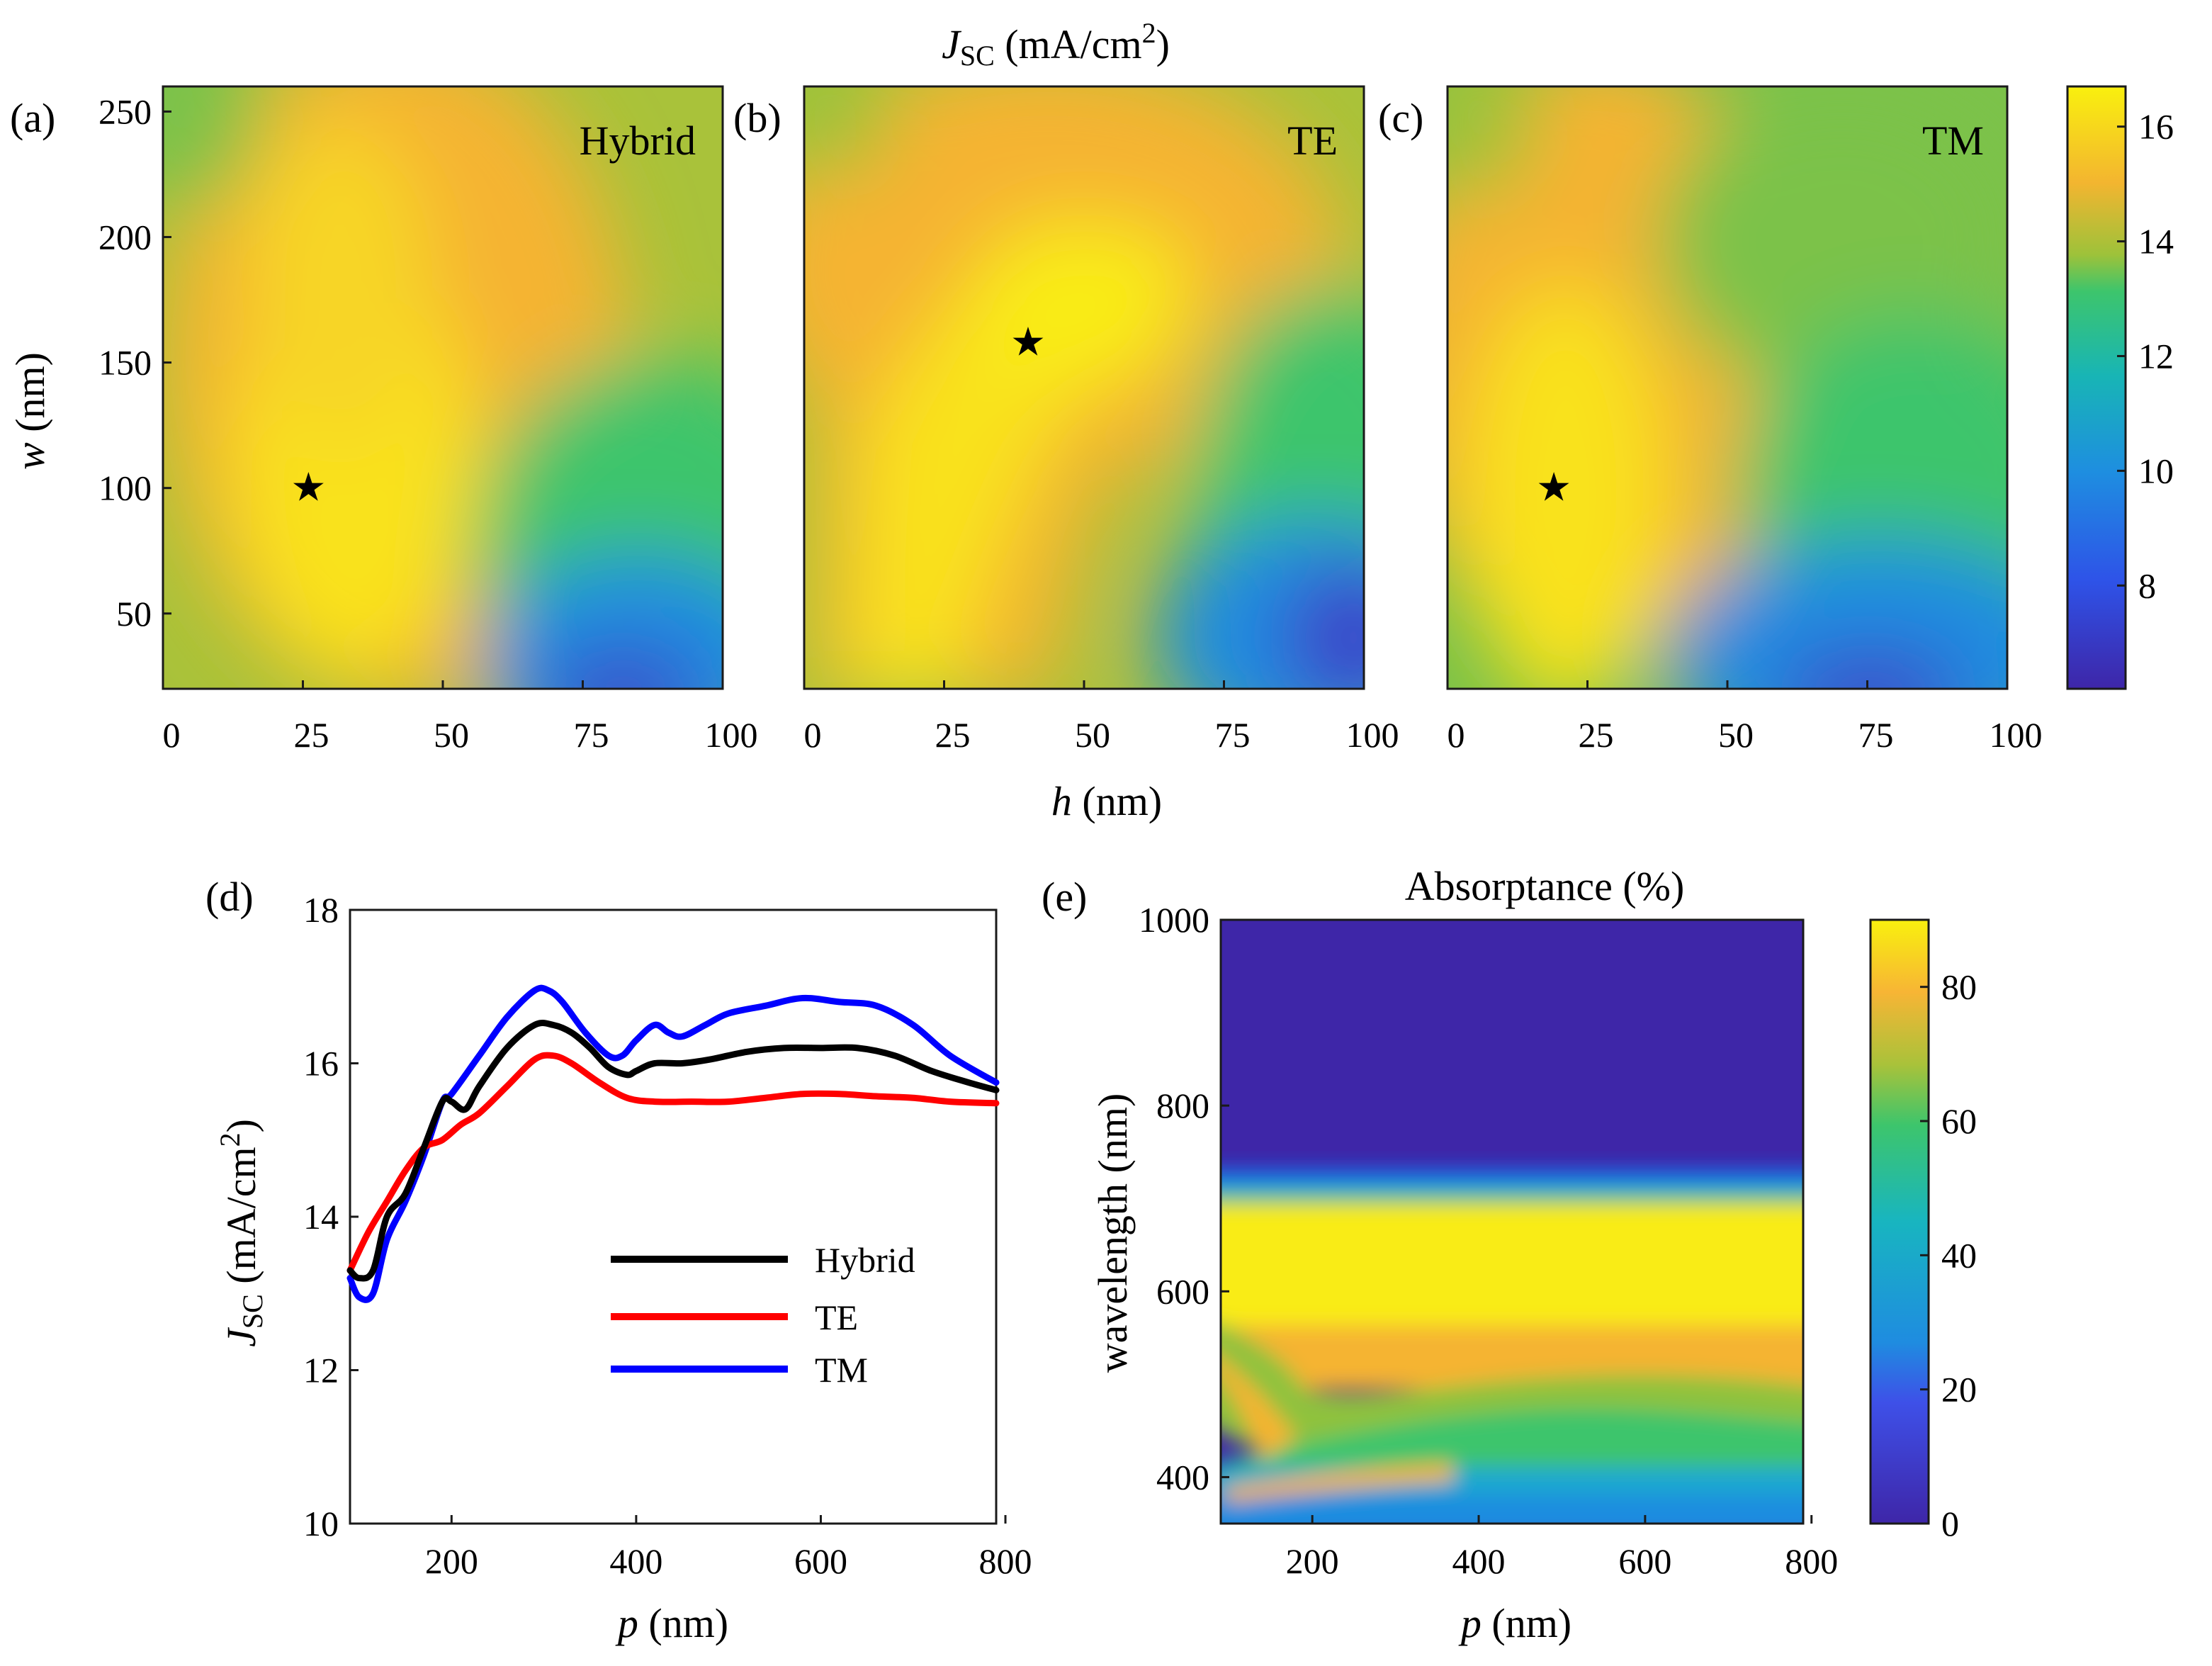  Describe the element at coordinates (32, 118) in the screenshot. I see `panel-a-tag: (a)` at that location.